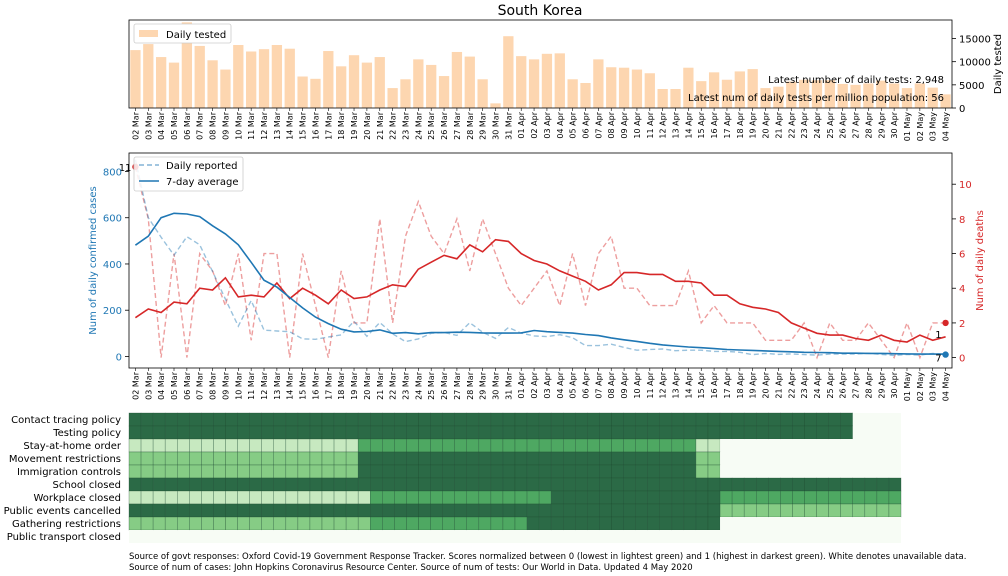  What do you see at coordinates (598, 384) in the screenshot?
I see `cases-xtick-label: 07 Apr` at bounding box center [598, 384].